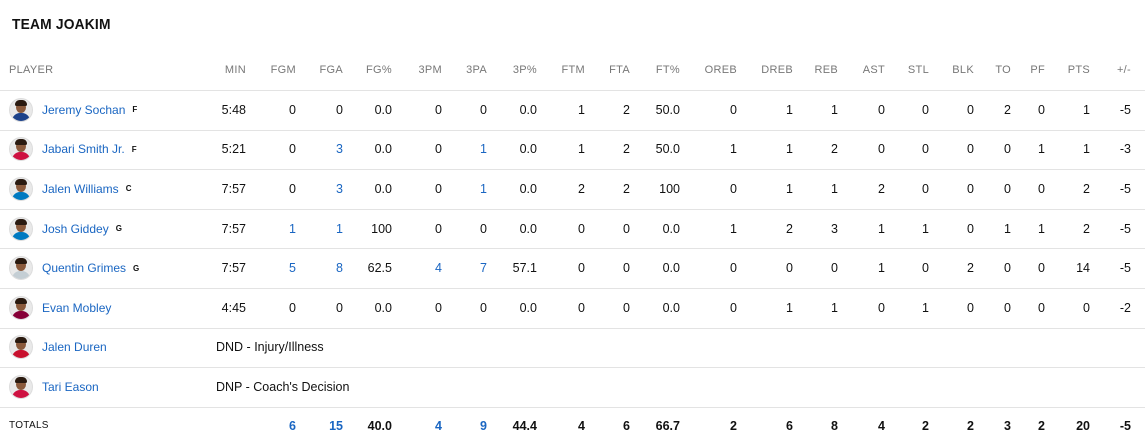  What do you see at coordinates (483, 268) in the screenshot?
I see `stat-3pa: 7` at bounding box center [483, 268].